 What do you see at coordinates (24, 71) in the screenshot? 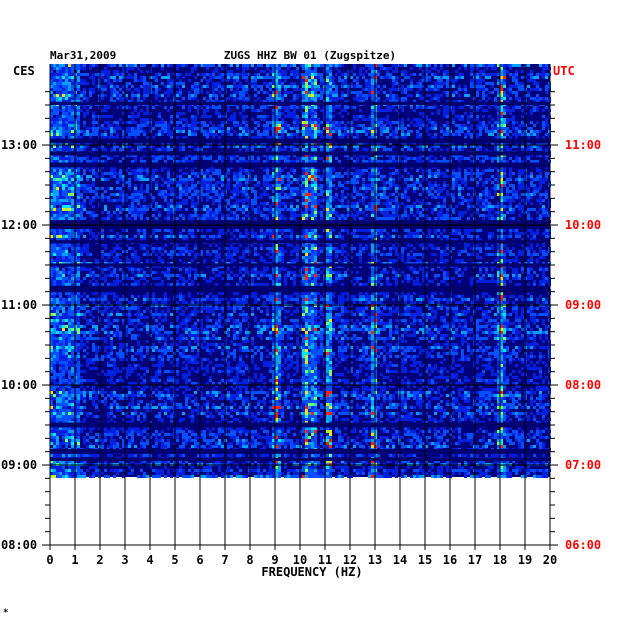
I see `left-axis-label: CES` at bounding box center [24, 71].